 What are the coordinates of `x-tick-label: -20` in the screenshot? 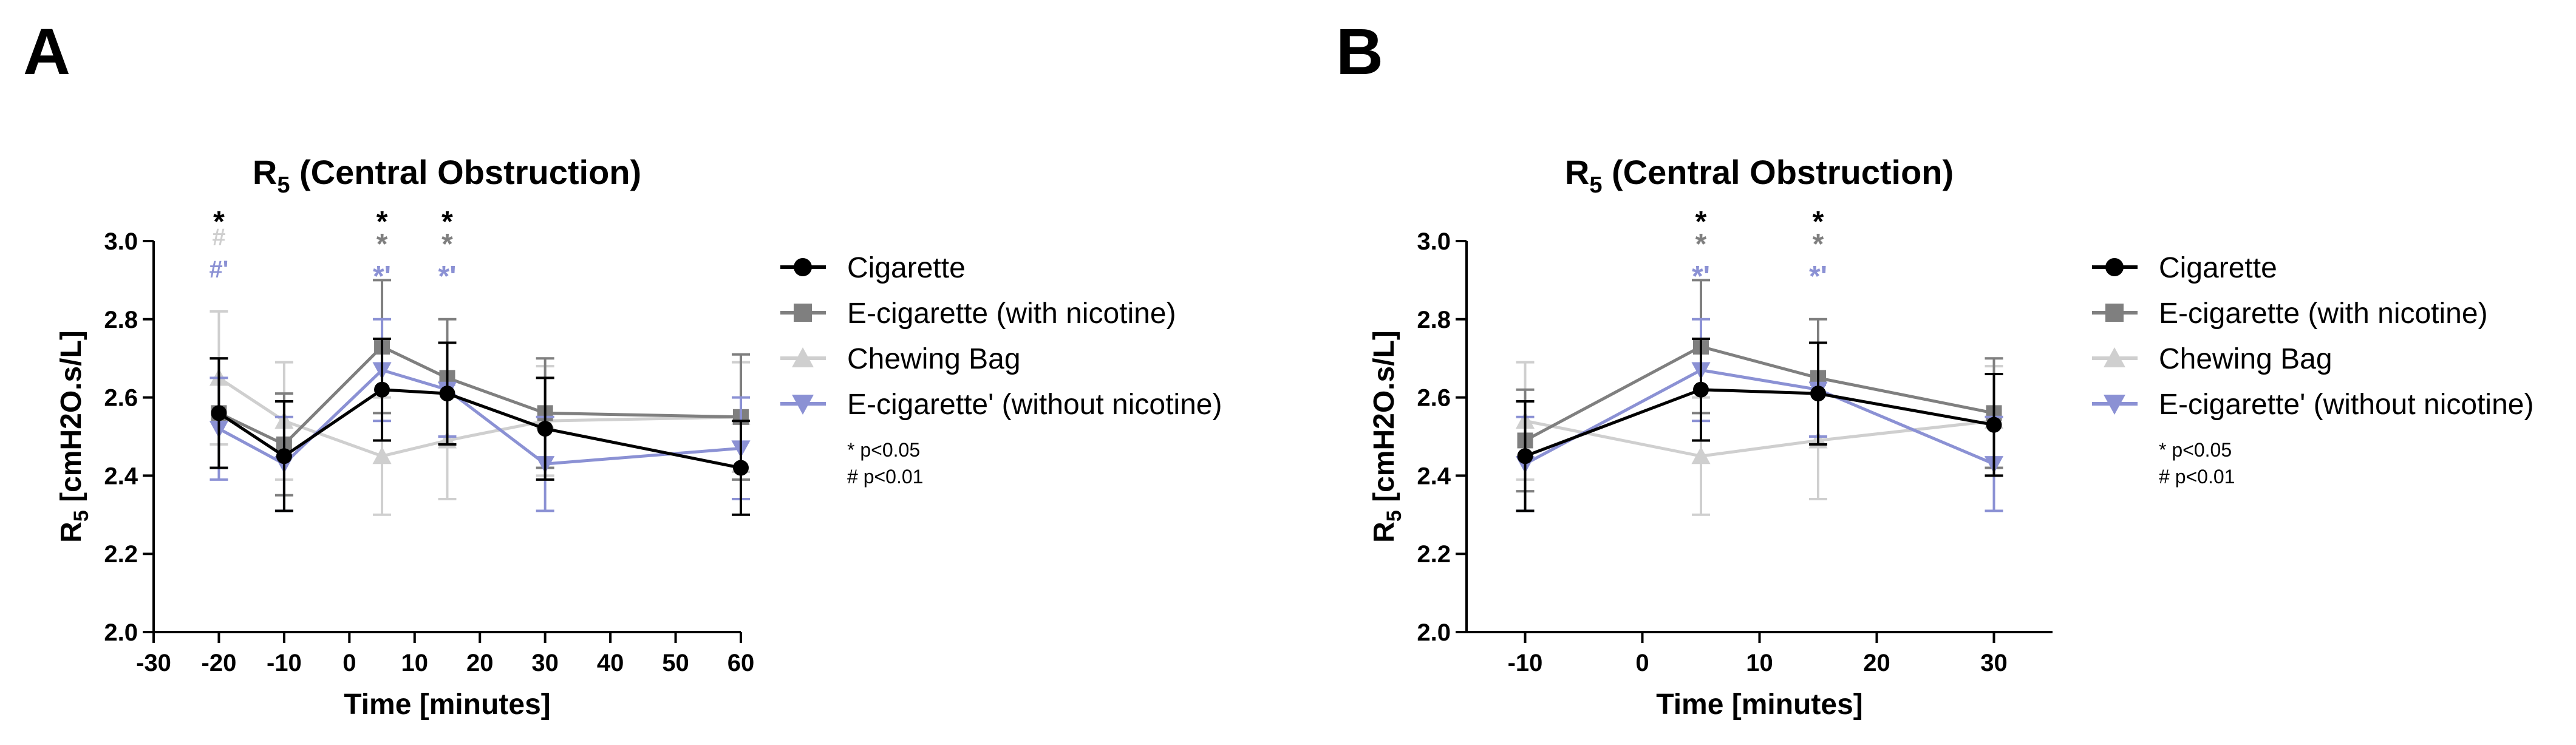 It's located at (220, 663).